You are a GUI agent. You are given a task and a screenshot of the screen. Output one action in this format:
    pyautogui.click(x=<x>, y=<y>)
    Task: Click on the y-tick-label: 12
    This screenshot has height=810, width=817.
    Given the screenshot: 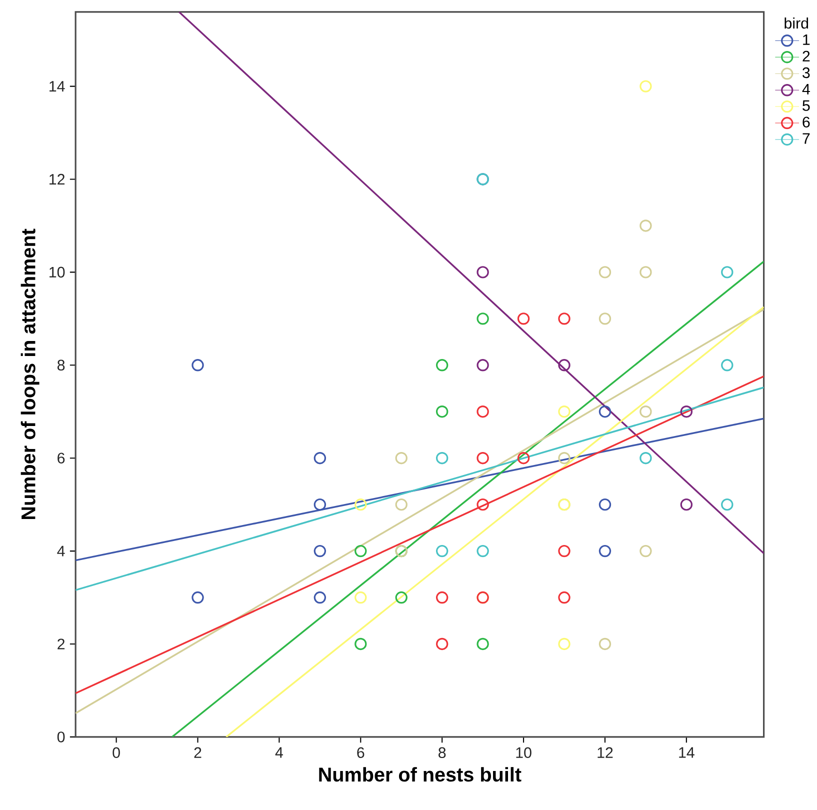 What is the action you would take?
    pyautogui.click(x=57, y=179)
    